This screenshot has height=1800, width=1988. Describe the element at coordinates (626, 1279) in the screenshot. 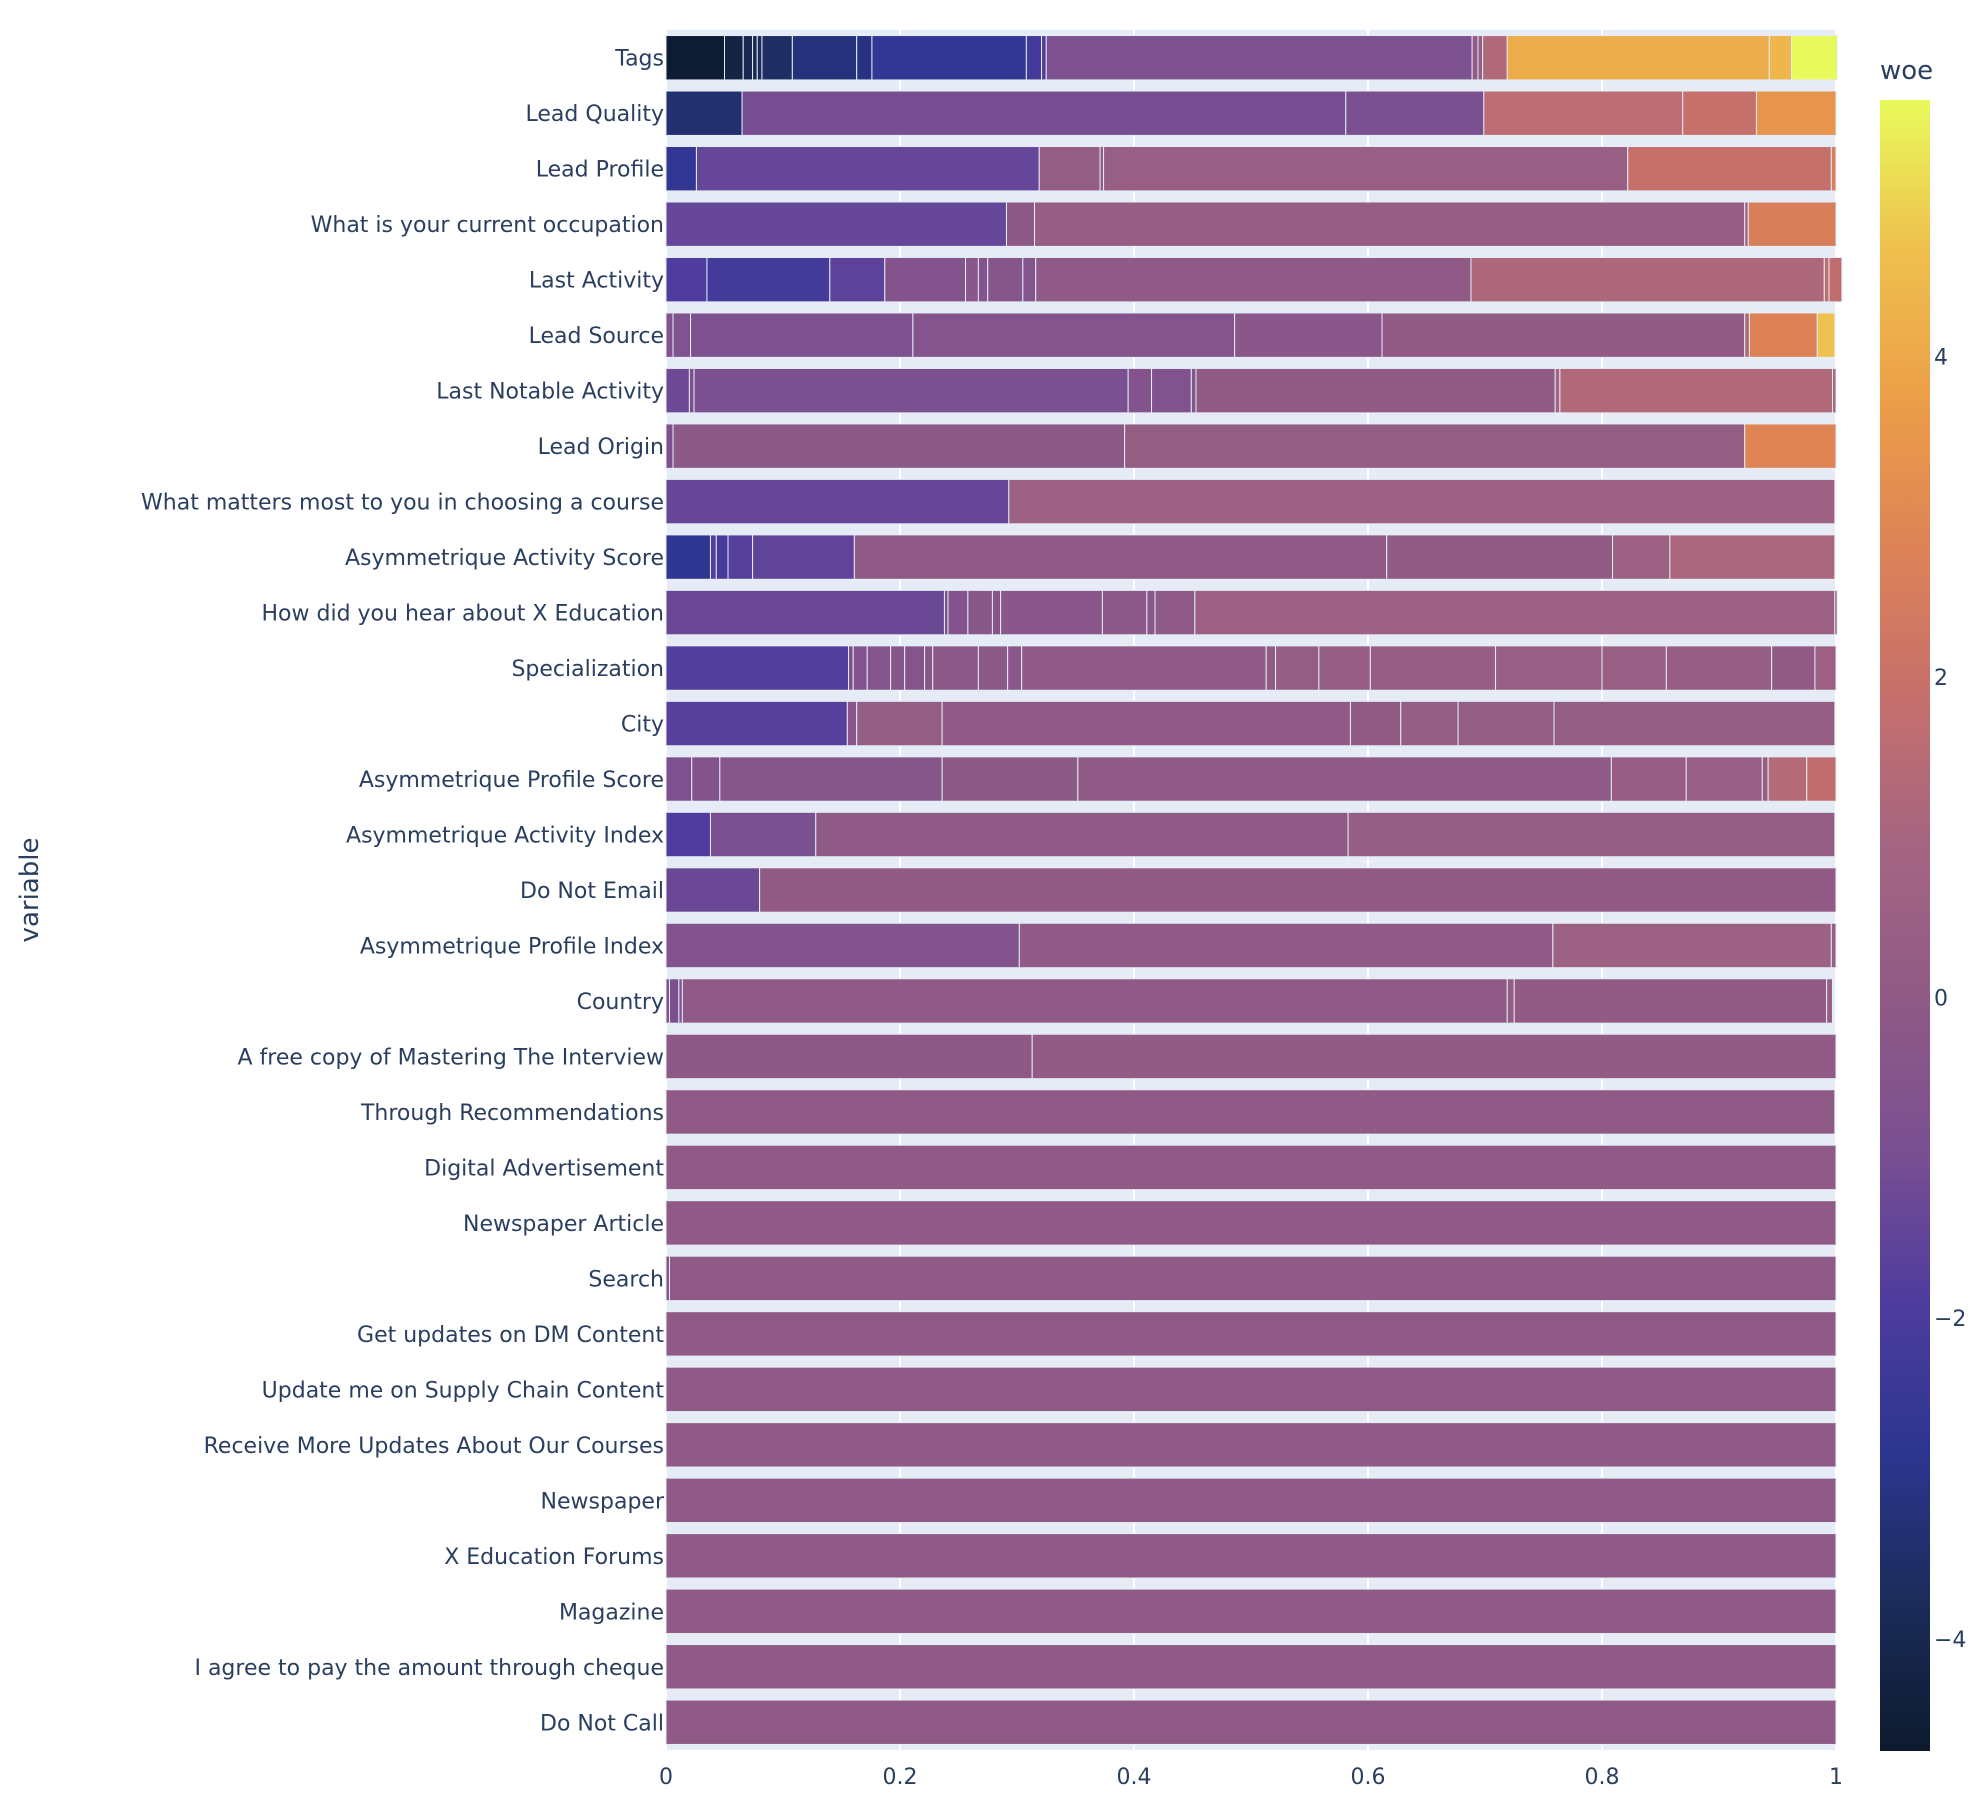

I see `y-tick-label: Search` at that location.